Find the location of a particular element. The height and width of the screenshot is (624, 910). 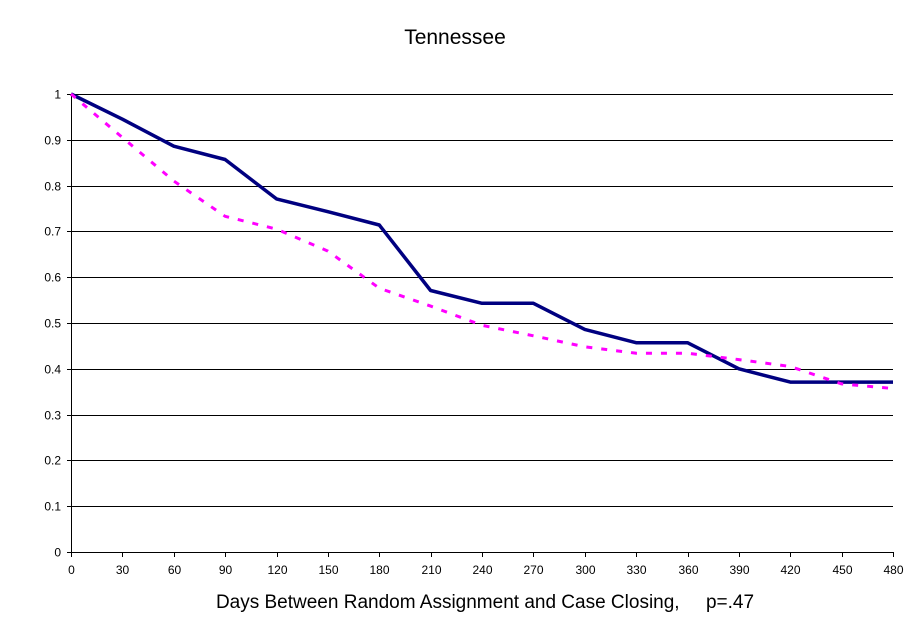

y-tick-label: 0.9 is located at coordinates (52, 141).